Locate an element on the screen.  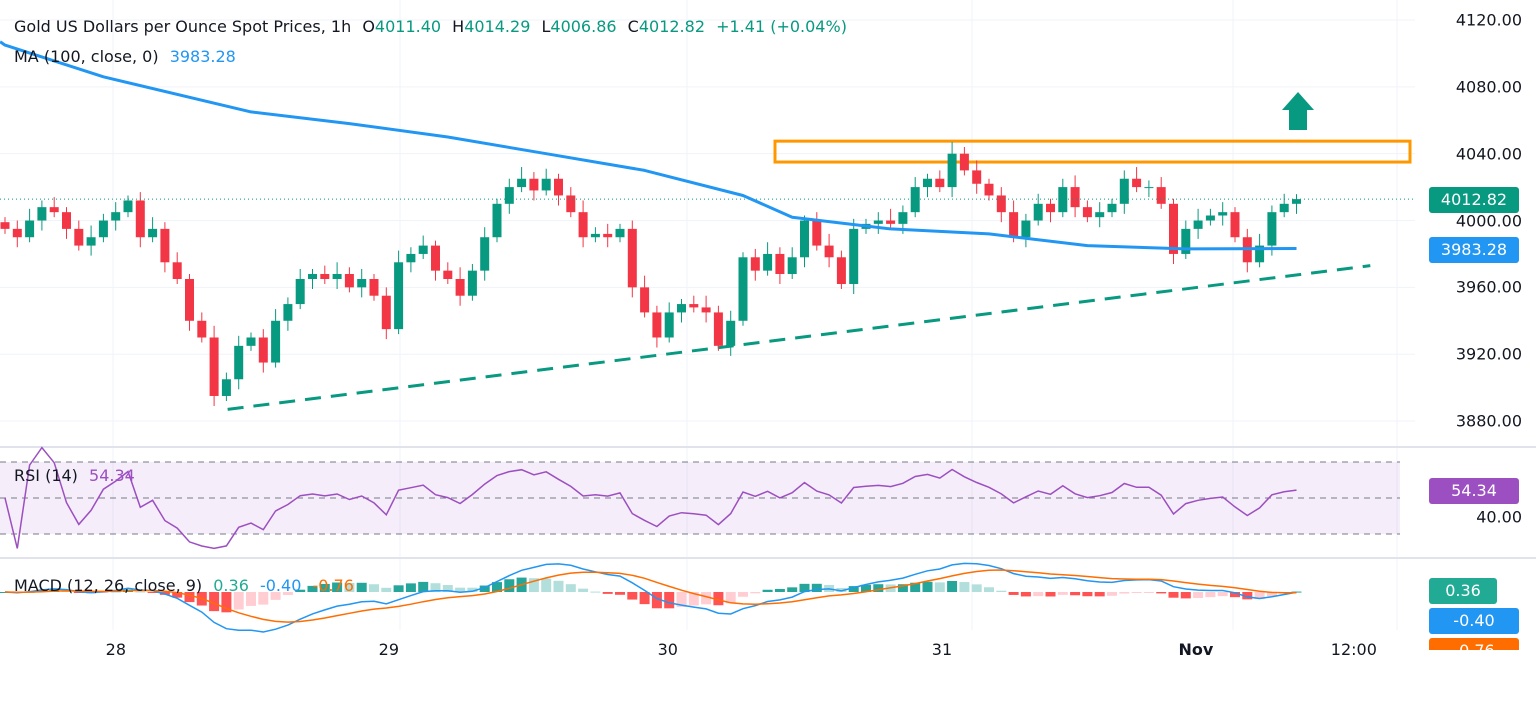
rsi-line is located at coordinates (650, 498).